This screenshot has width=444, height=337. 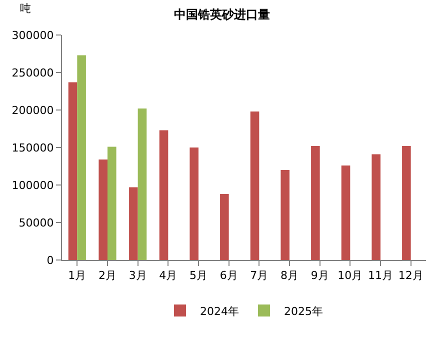 What do you see at coordinates (303, 311) in the screenshot?
I see `legend-label: 2025年` at bounding box center [303, 311].